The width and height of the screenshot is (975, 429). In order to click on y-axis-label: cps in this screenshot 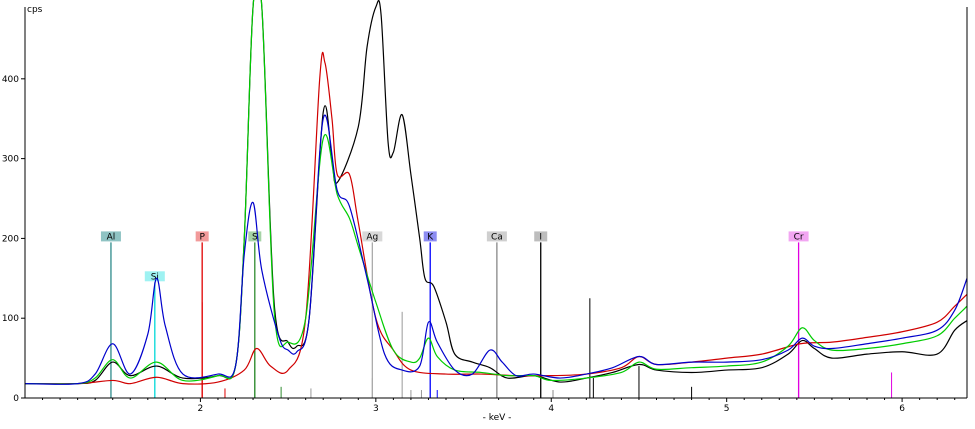, I will do `click(35, 10)`.